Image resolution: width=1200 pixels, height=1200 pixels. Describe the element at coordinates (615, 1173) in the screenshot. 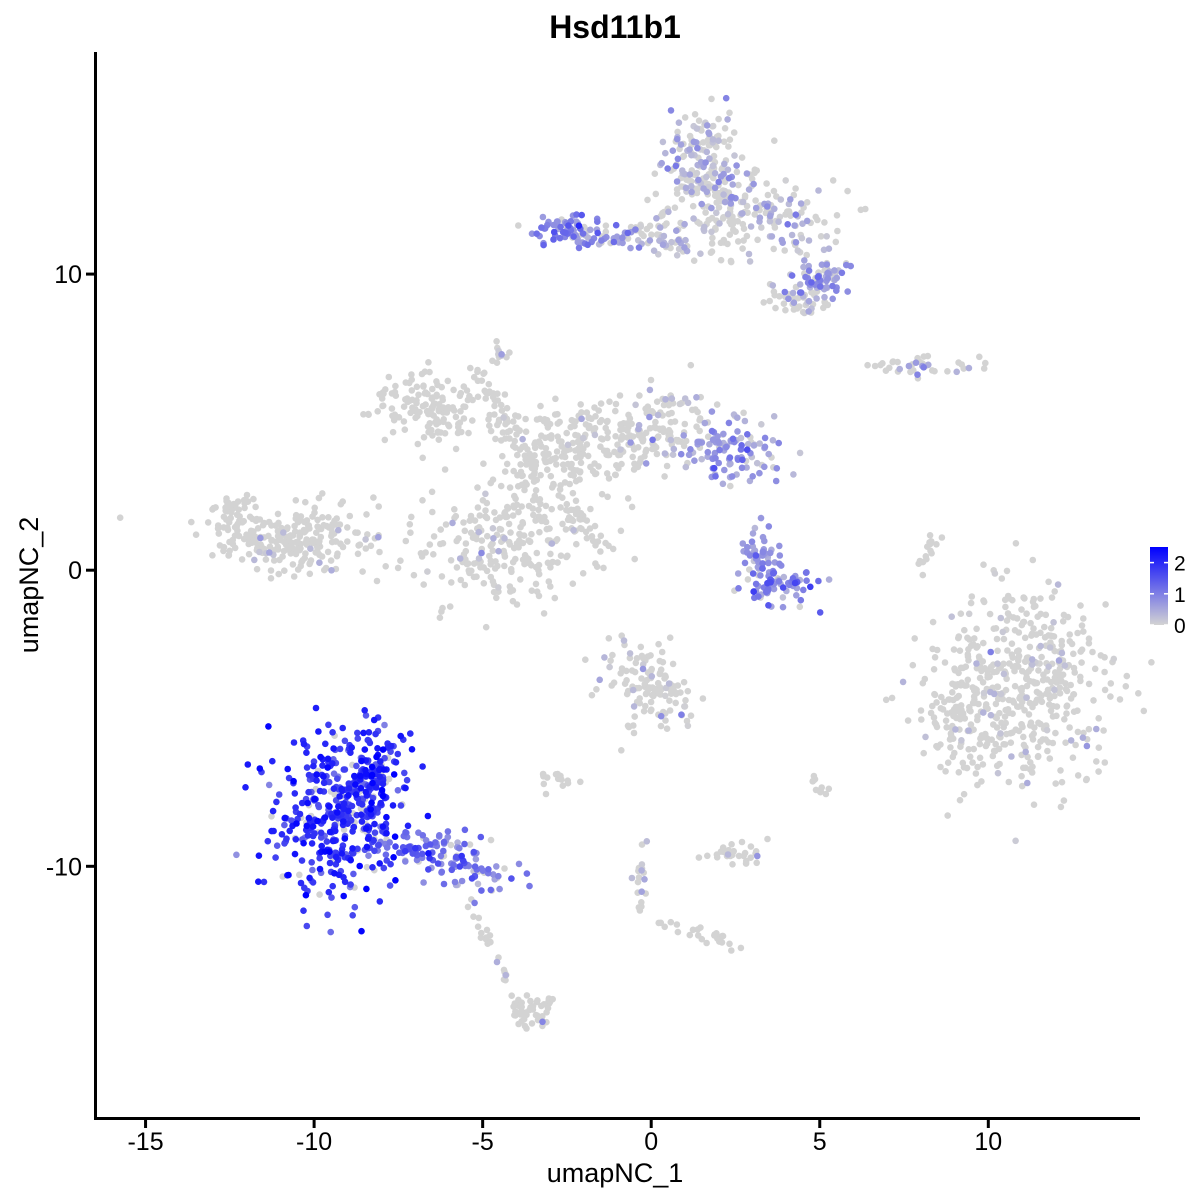

I see `x-axis-title: umapNC_1` at that location.